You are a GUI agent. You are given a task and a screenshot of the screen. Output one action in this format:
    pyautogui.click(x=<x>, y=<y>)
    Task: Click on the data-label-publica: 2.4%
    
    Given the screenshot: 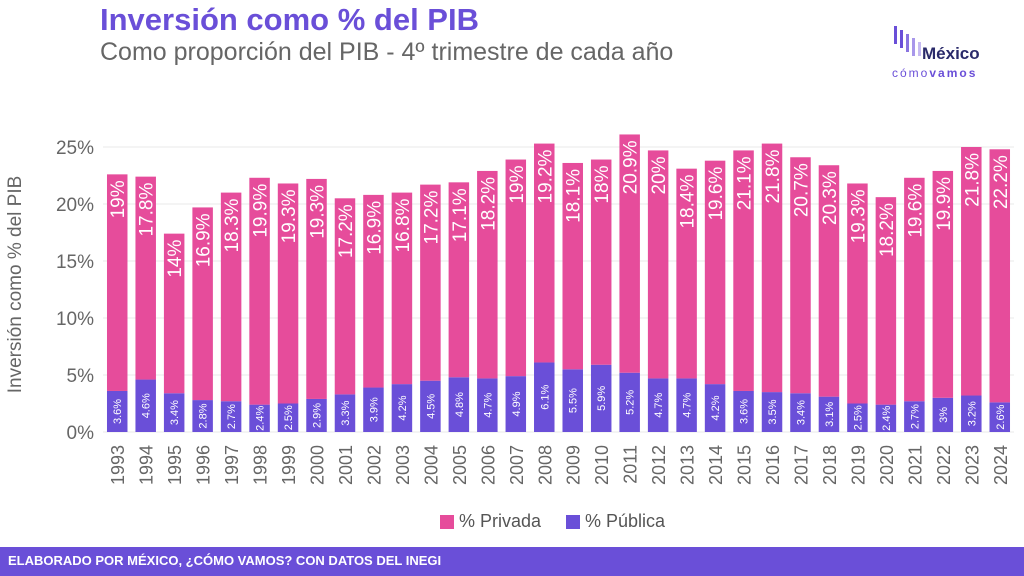 What is the action you would take?
    pyautogui.click(x=887, y=418)
    